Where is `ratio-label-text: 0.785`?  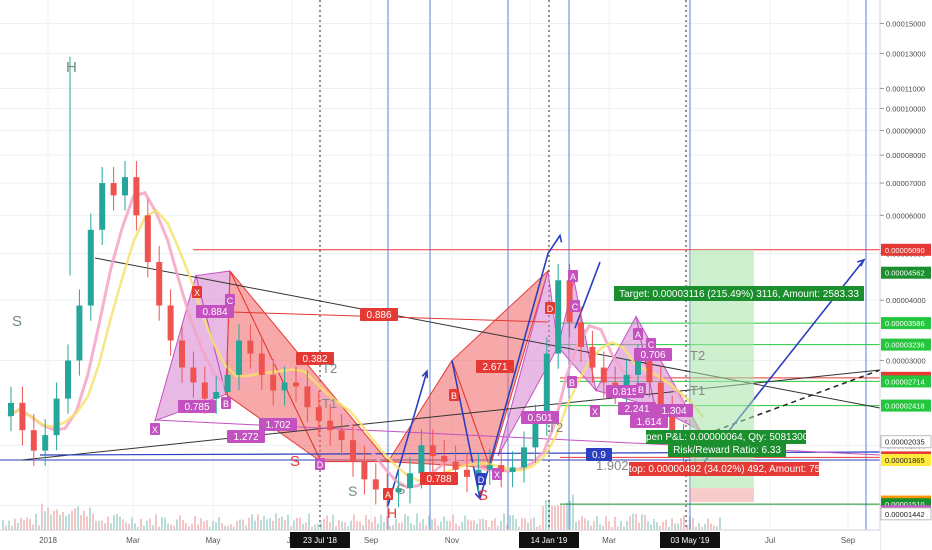 ratio-label-text: 0.785 is located at coordinates (196, 407).